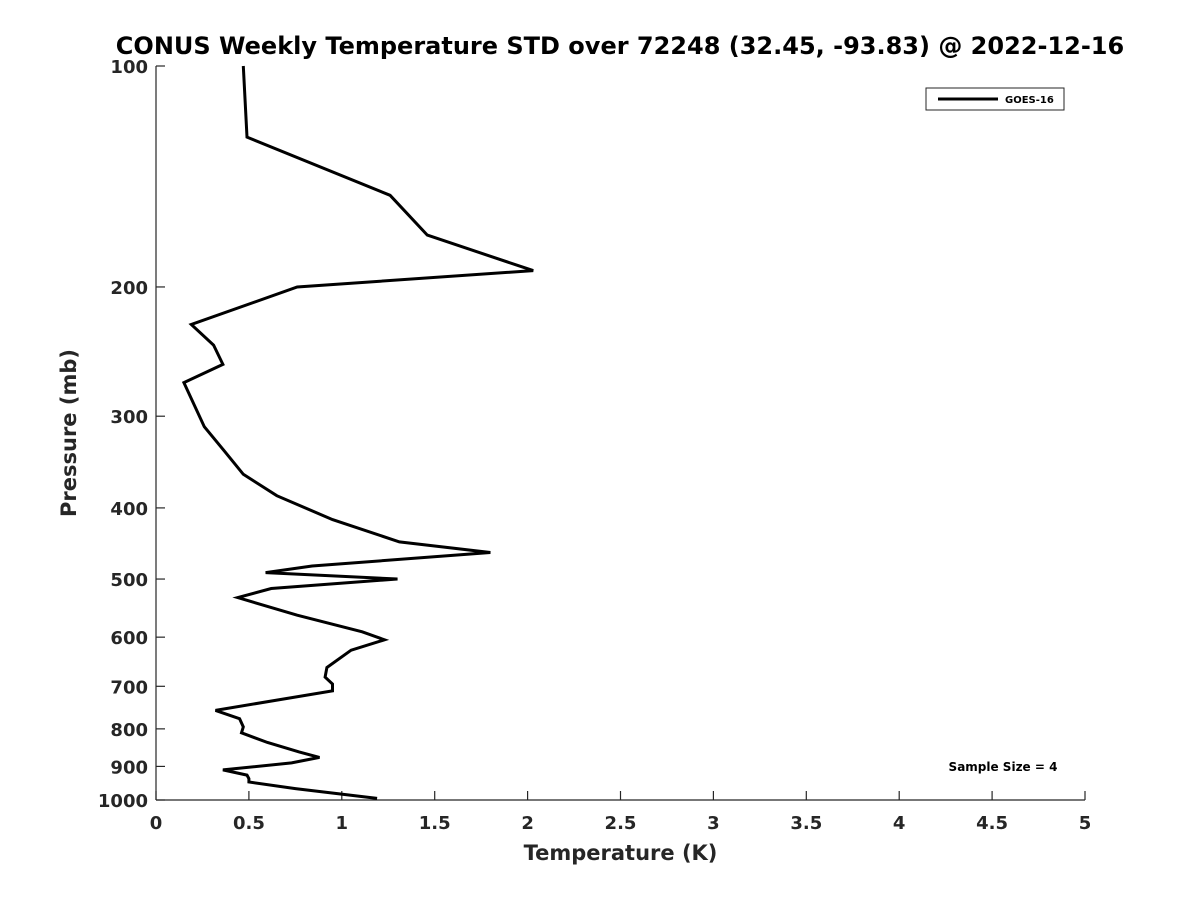 Image resolution: width=1200 pixels, height=900 pixels. I want to click on y-axis-label: Pressure (mb), so click(69, 433).